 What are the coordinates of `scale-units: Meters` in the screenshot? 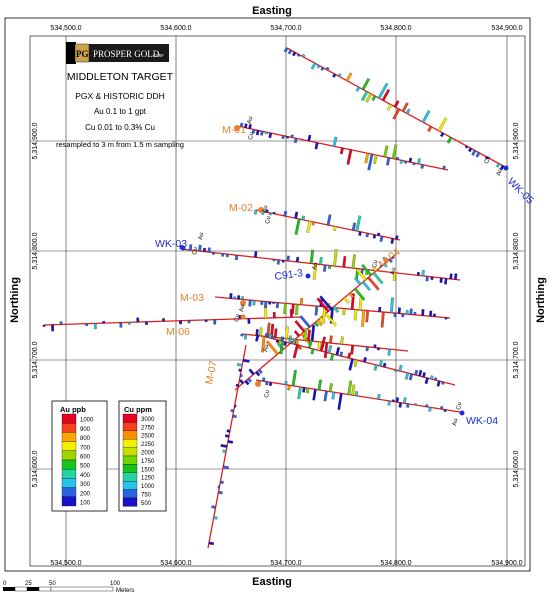 It's located at (125, 591).